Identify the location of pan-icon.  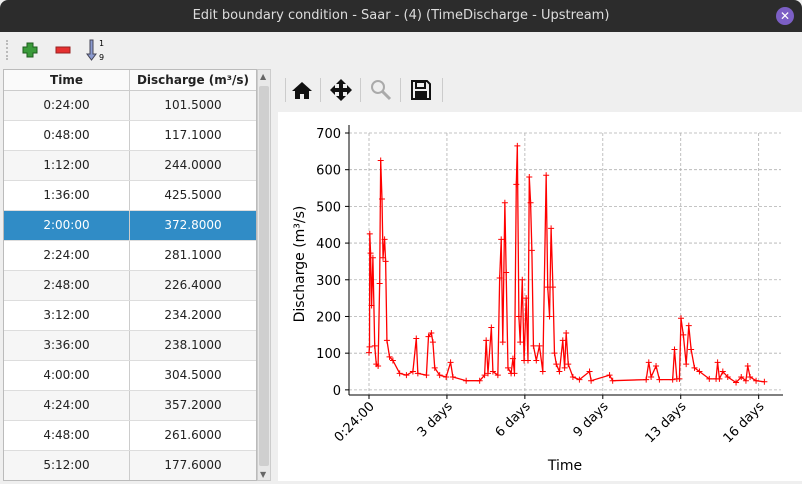
(341, 90).